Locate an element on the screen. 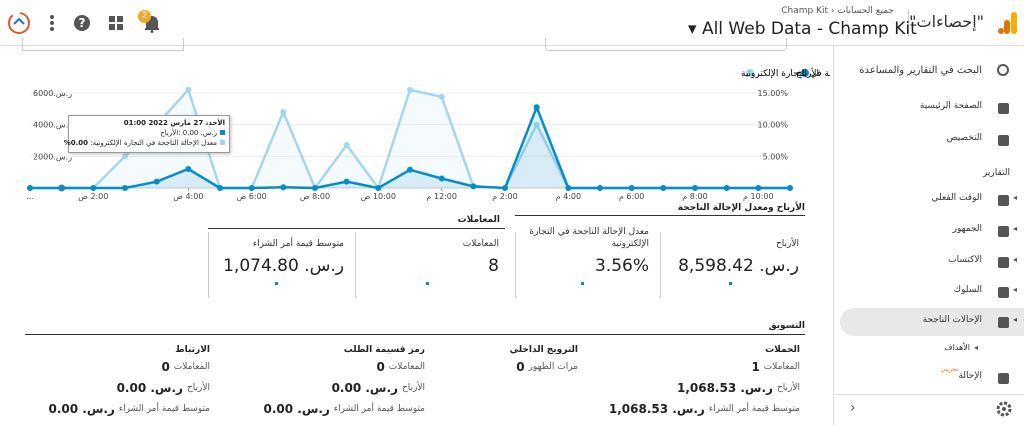 The image size is (1024, 425). help-icon: ? is located at coordinates (82, 23).